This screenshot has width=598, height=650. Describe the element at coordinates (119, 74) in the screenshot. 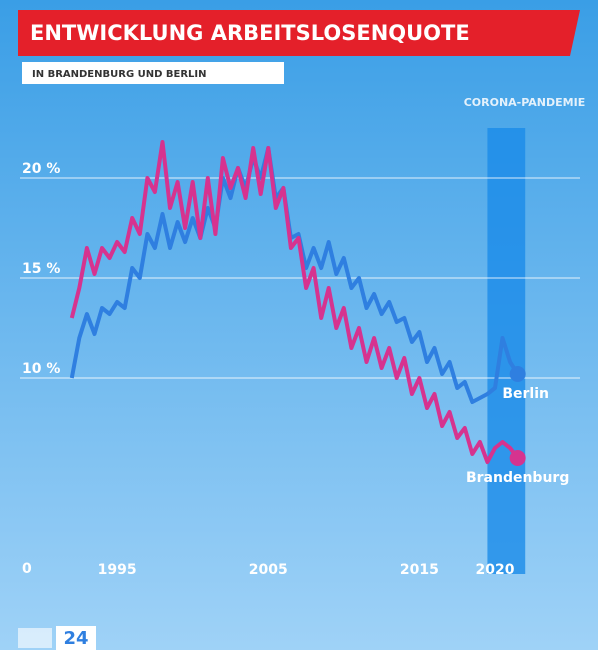

I see `chart-subtitle: IN BRANDENBURG UND BERLIN` at that location.